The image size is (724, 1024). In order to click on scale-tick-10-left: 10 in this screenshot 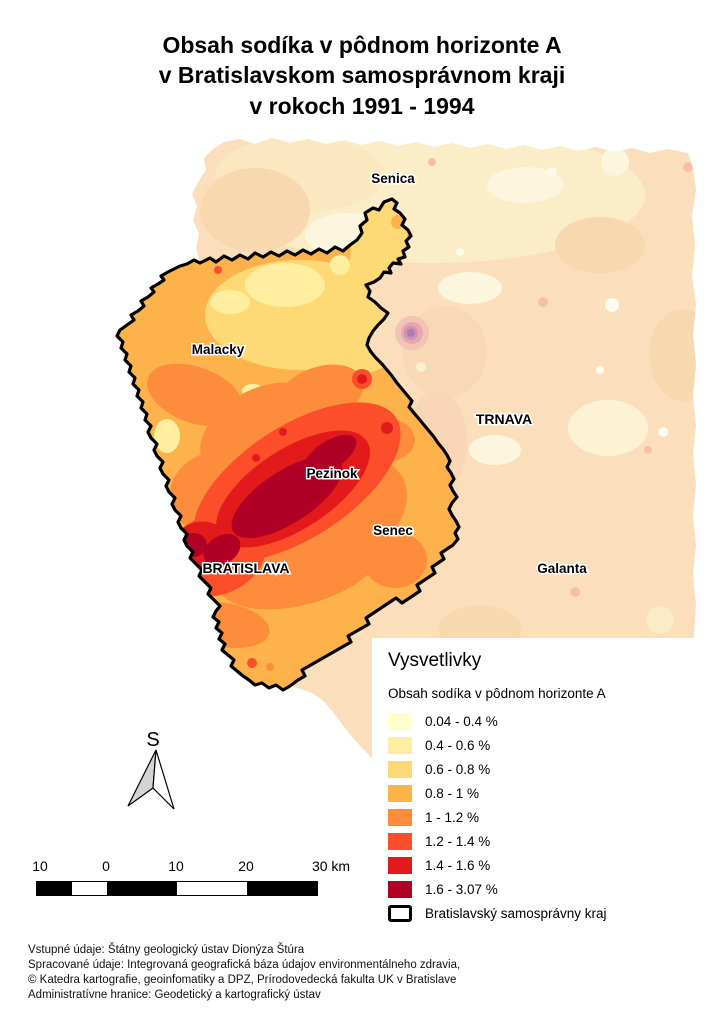, I will do `click(40, 866)`.